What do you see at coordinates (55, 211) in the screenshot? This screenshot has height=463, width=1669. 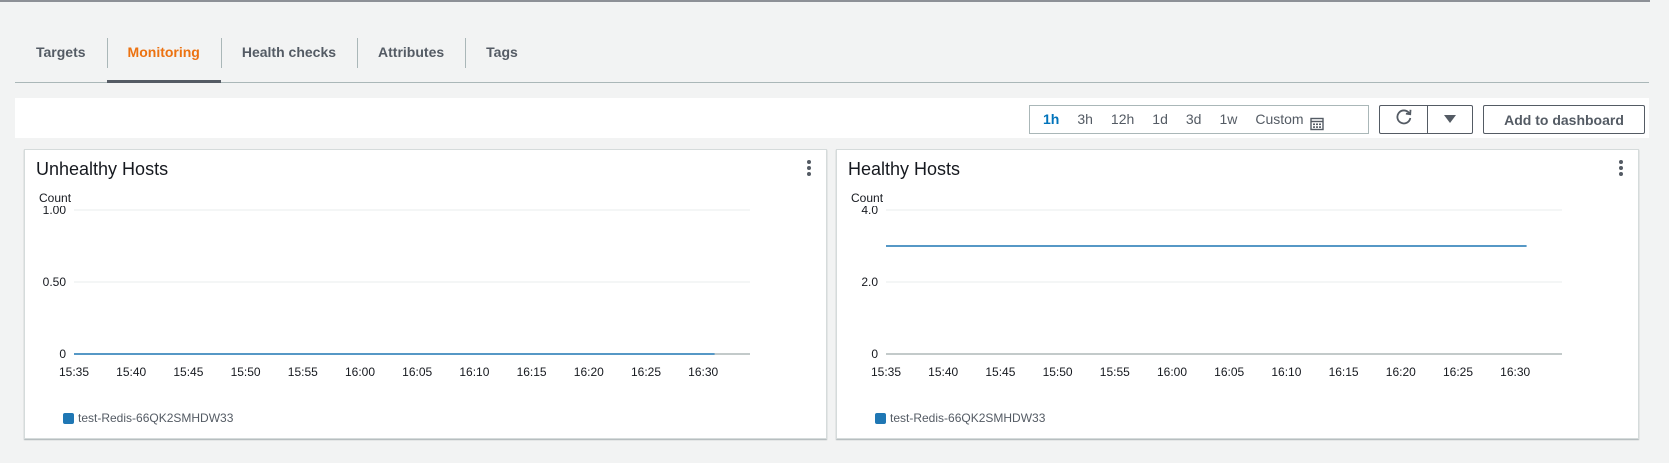 I see `y-tick-label: 1.00` at bounding box center [55, 211].